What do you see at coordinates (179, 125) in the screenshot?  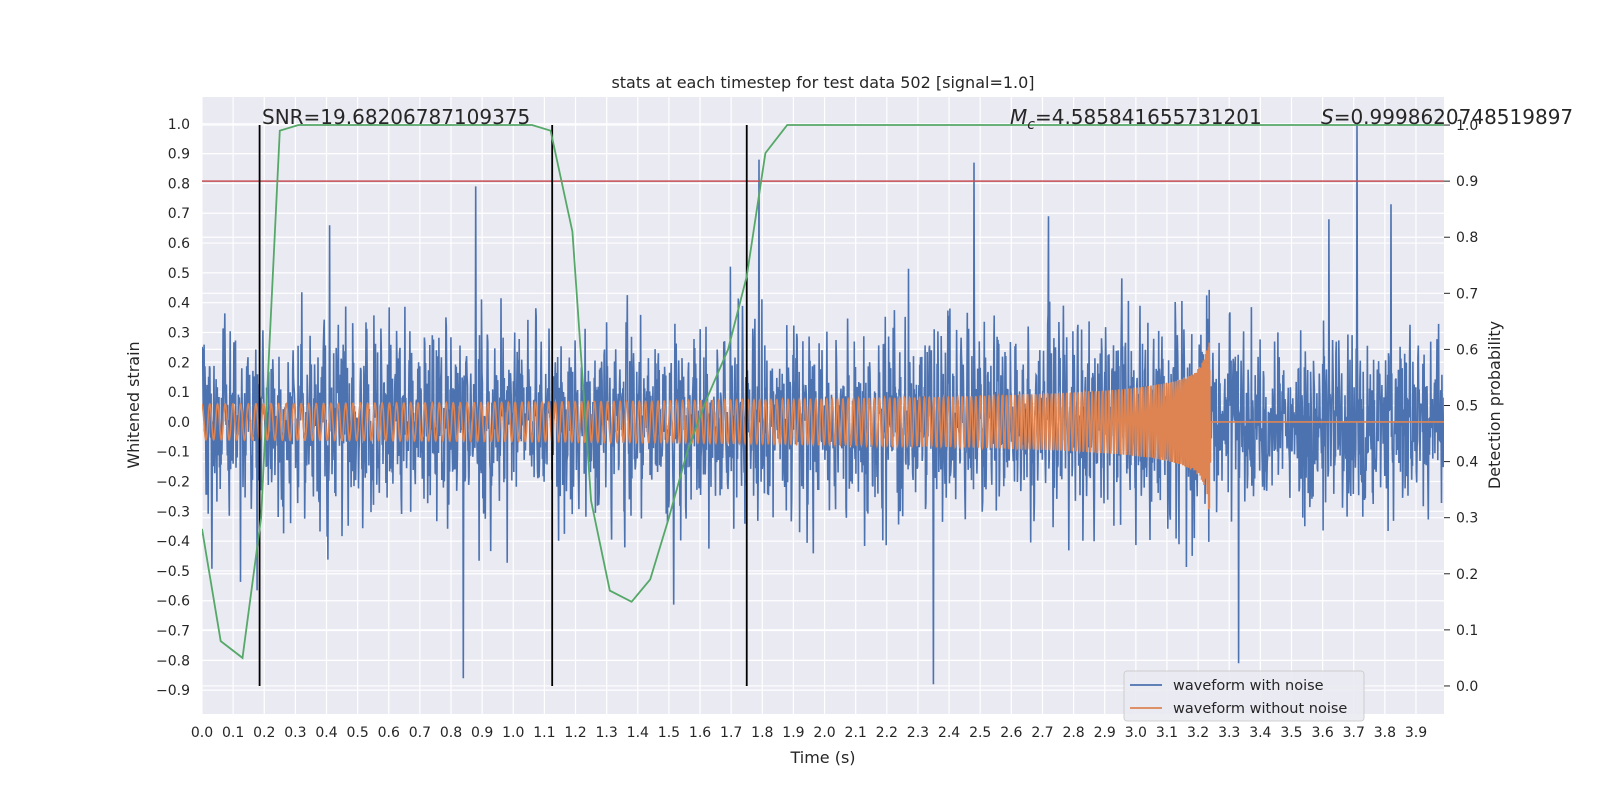 I see `y-tick-label: 1.0` at bounding box center [179, 125].